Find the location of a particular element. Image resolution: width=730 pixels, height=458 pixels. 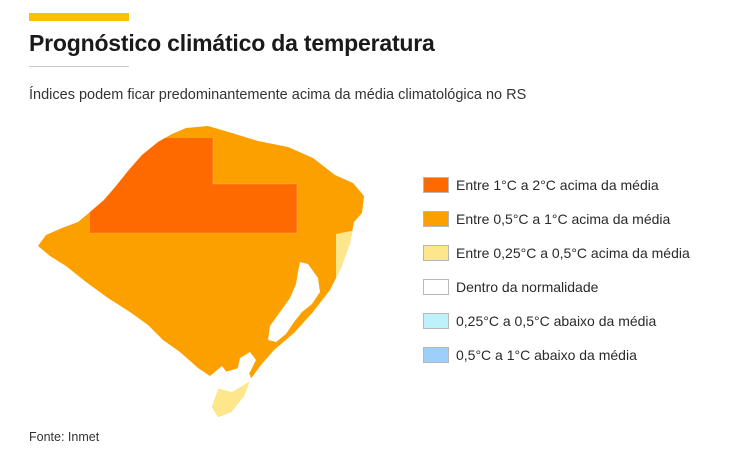

legend-label: Entre 1°C a 2°C acima da média is located at coordinates (557, 185).